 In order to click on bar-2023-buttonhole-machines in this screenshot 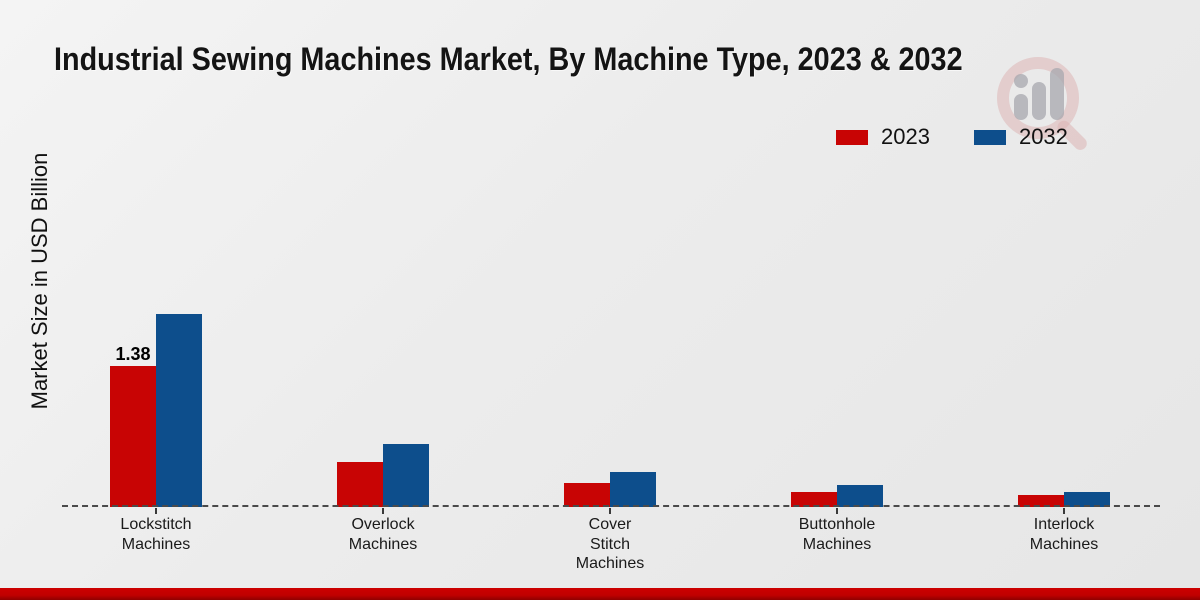, I will do `click(814, 499)`.